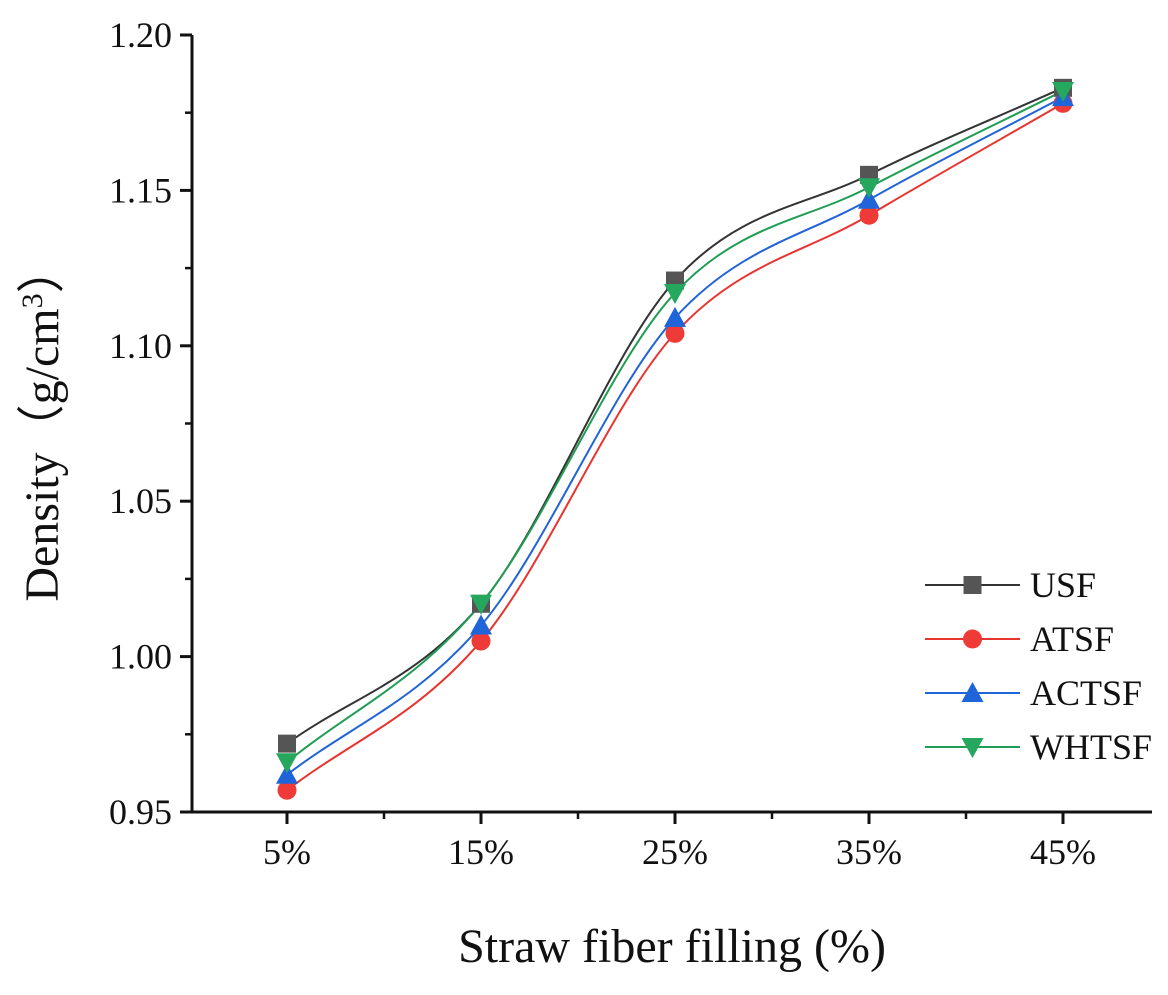 The width and height of the screenshot is (1168, 995). Describe the element at coordinates (287, 743) in the screenshot. I see `data-point-usf` at that location.